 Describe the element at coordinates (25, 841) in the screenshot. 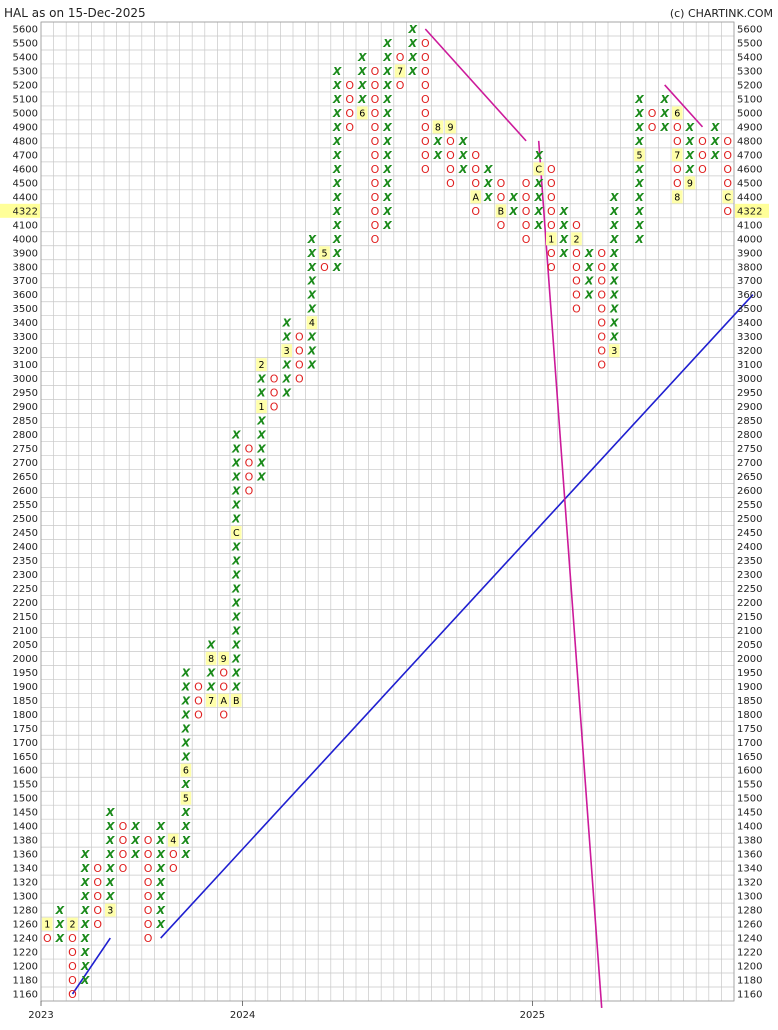

I see `y-tick-label-left: 1380` at that location.